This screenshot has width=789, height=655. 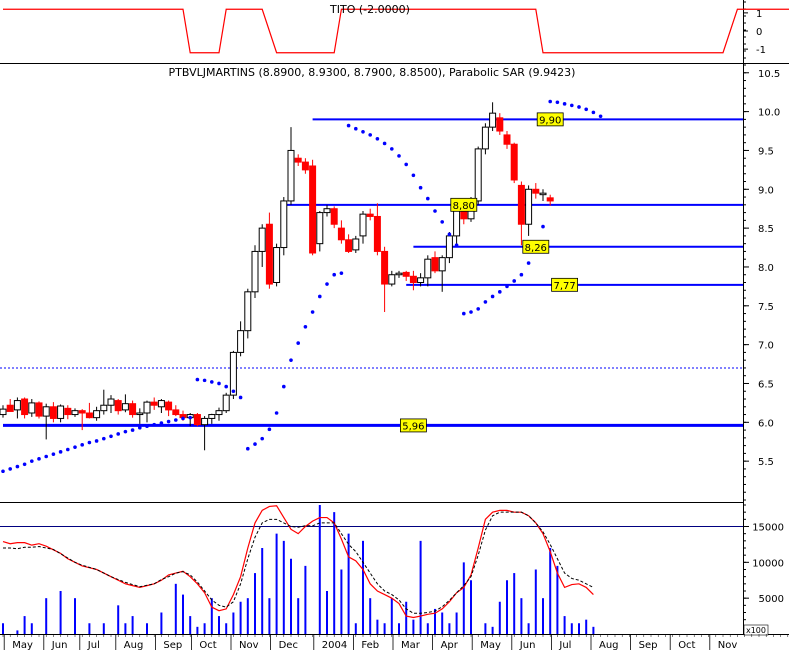 I want to click on tito-tick-label: 1, so click(x=759, y=14).